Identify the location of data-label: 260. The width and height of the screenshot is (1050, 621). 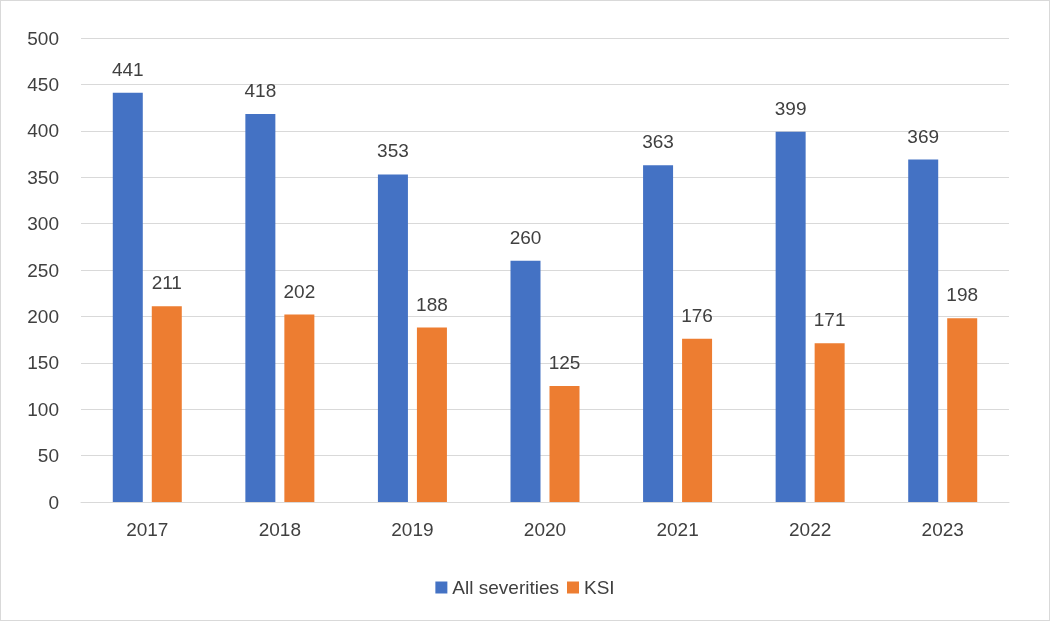
(525, 237).